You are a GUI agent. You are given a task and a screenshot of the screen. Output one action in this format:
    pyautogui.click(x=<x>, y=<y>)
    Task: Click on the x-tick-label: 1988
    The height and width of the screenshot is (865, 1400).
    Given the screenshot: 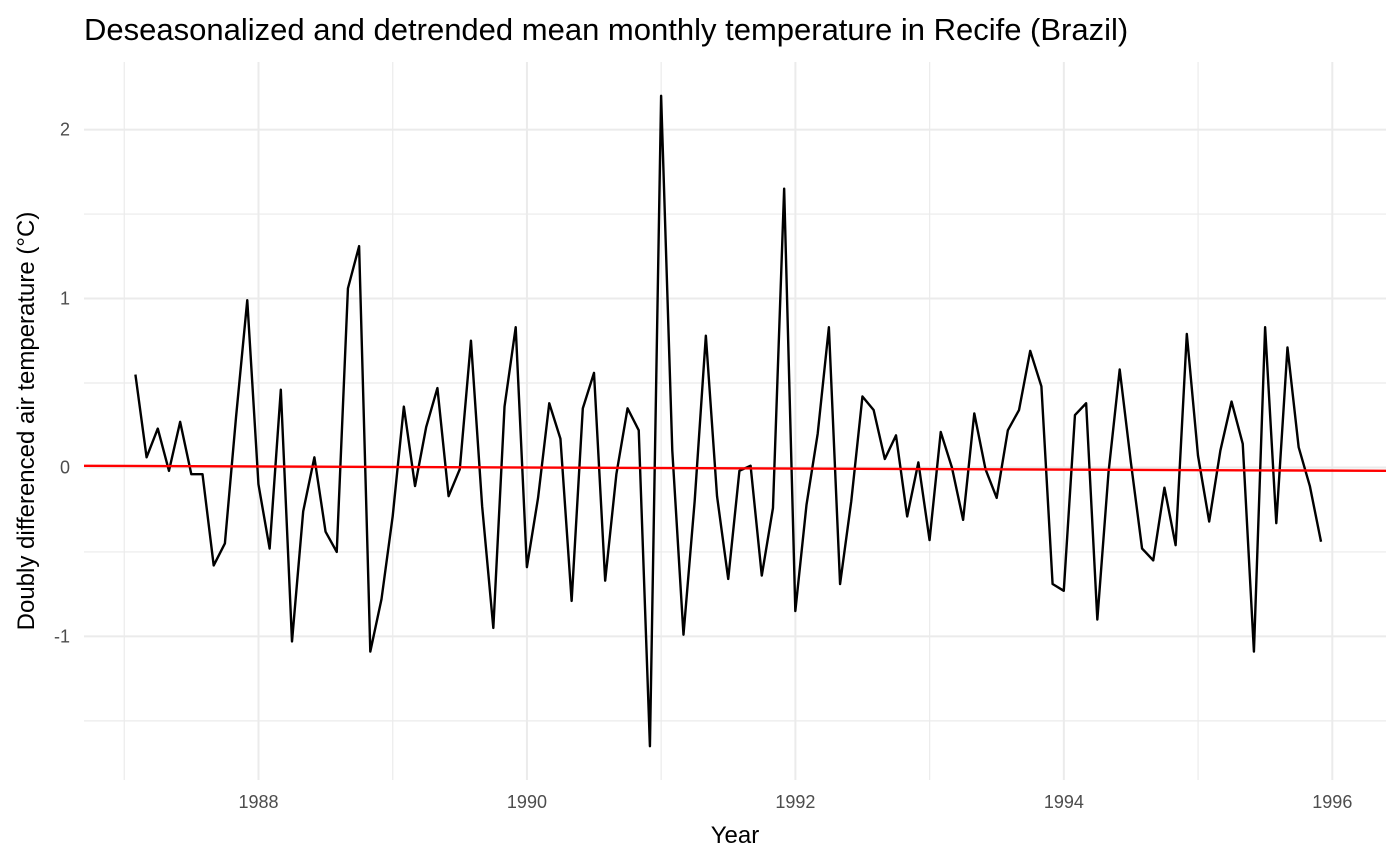 What is the action you would take?
    pyautogui.click(x=258, y=802)
    